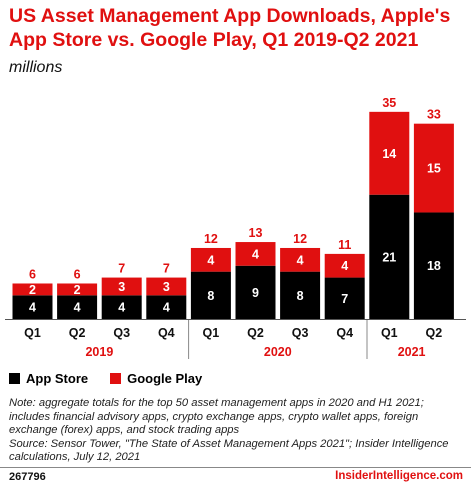 This screenshot has height=487, width=471. I want to click on data-label-app-store: 9, so click(255, 293).